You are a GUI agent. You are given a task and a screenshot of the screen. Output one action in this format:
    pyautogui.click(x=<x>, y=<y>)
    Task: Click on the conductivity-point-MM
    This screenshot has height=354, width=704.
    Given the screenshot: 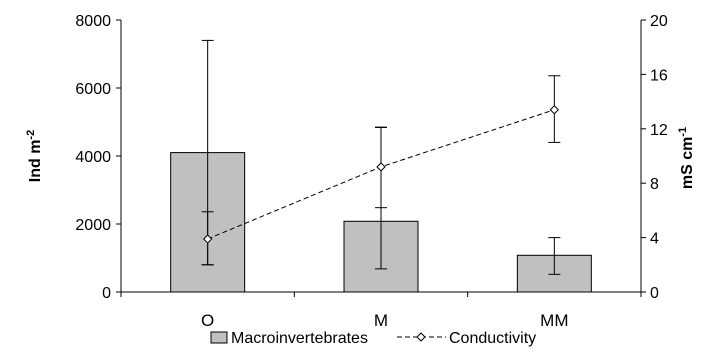 What is the action you would take?
    pyautogui.click(x=554, y=110)
    